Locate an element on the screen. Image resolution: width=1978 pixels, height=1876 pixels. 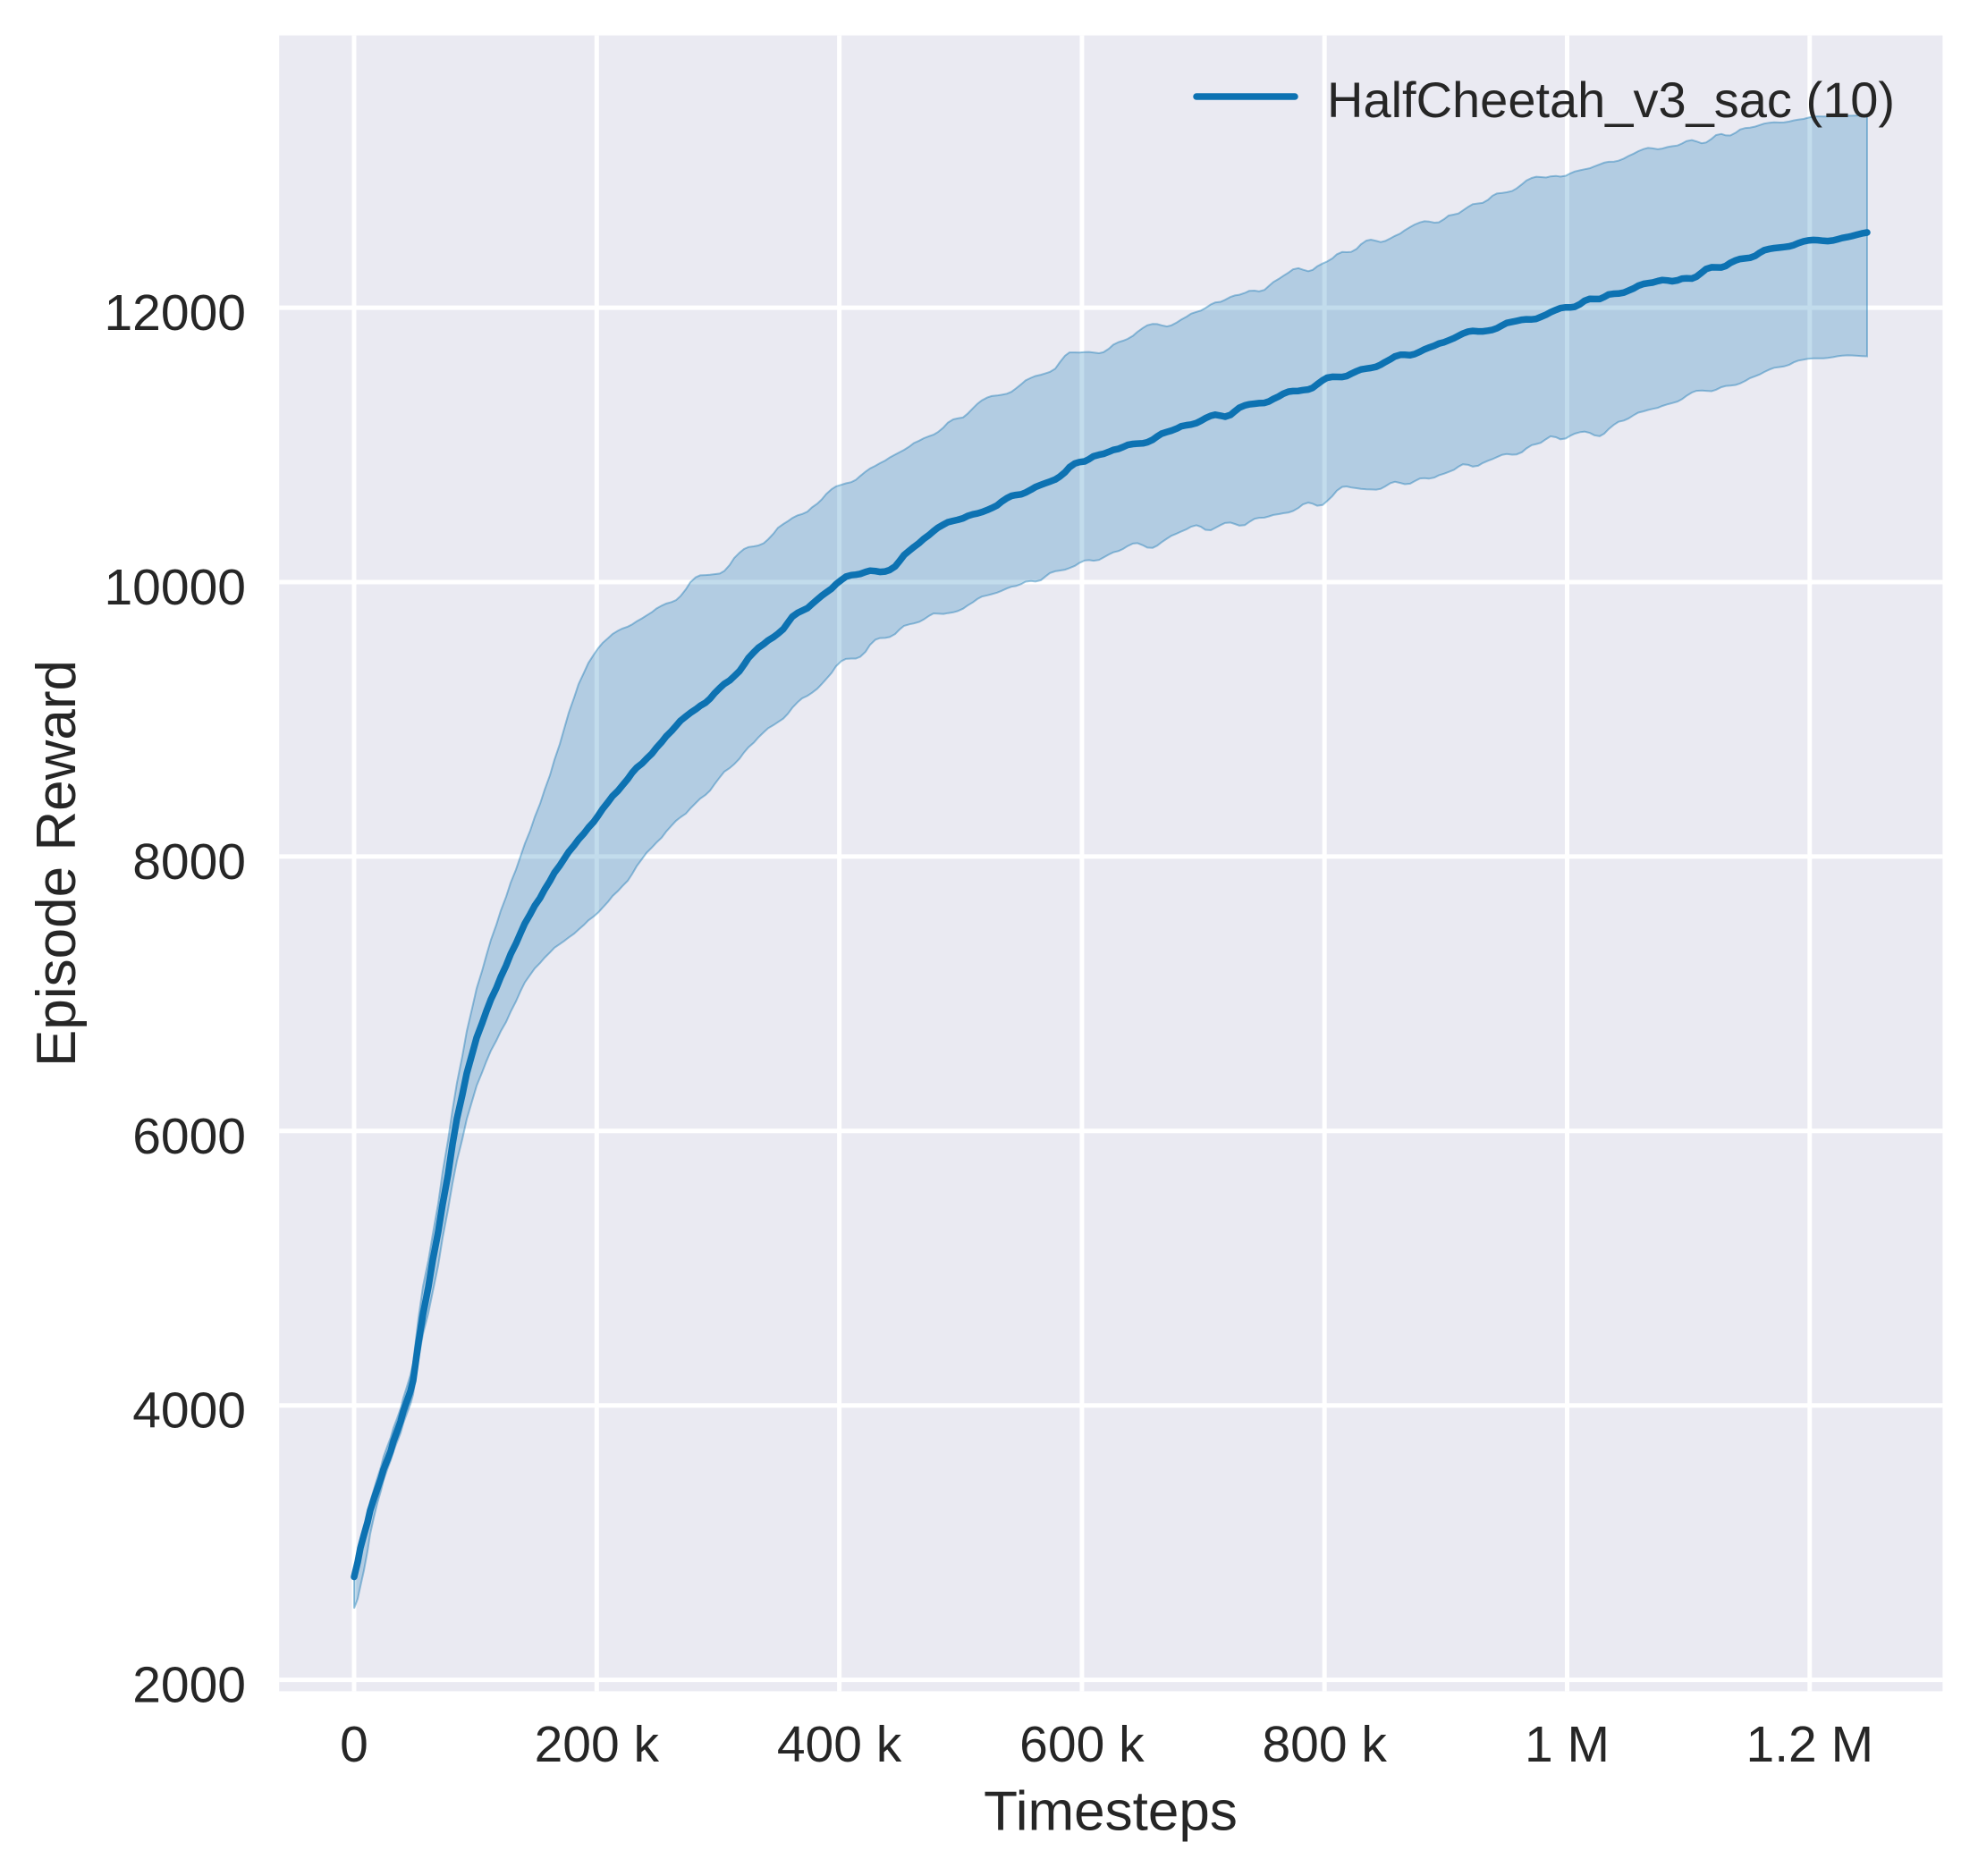
svg-text: Episode Reward is located at coordinates (57, 864).